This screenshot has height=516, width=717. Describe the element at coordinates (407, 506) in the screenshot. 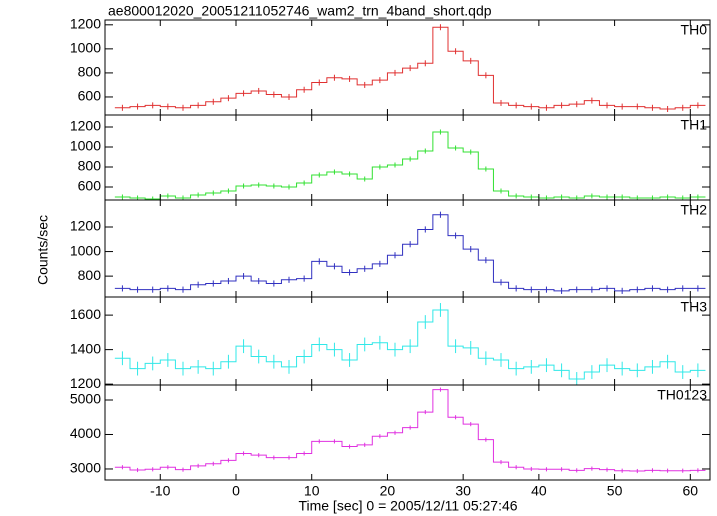

I see `x-axis-label: Time [sec] 0 = 2005/12/11 05:27:46` at that location.